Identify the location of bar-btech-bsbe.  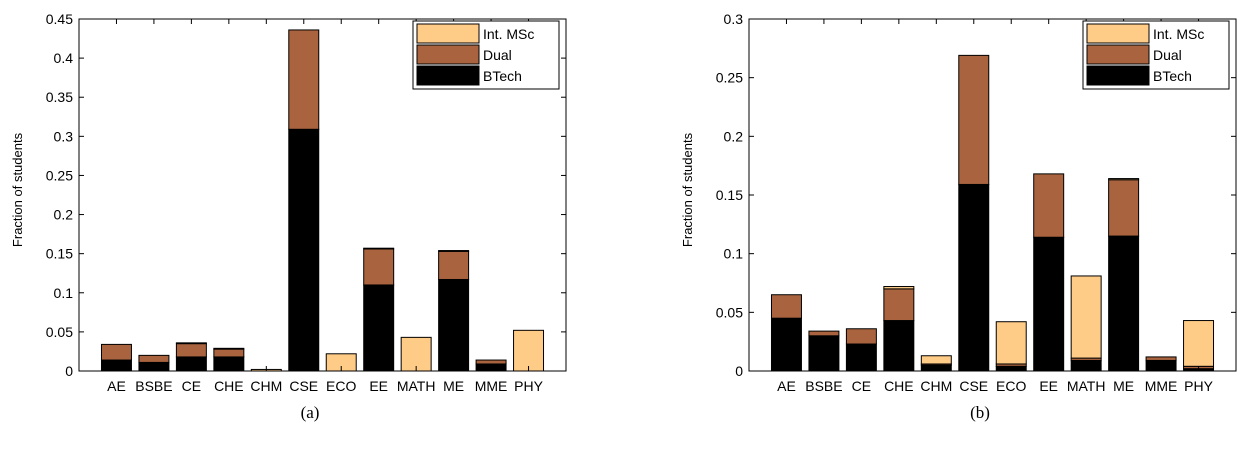
(824, 353).